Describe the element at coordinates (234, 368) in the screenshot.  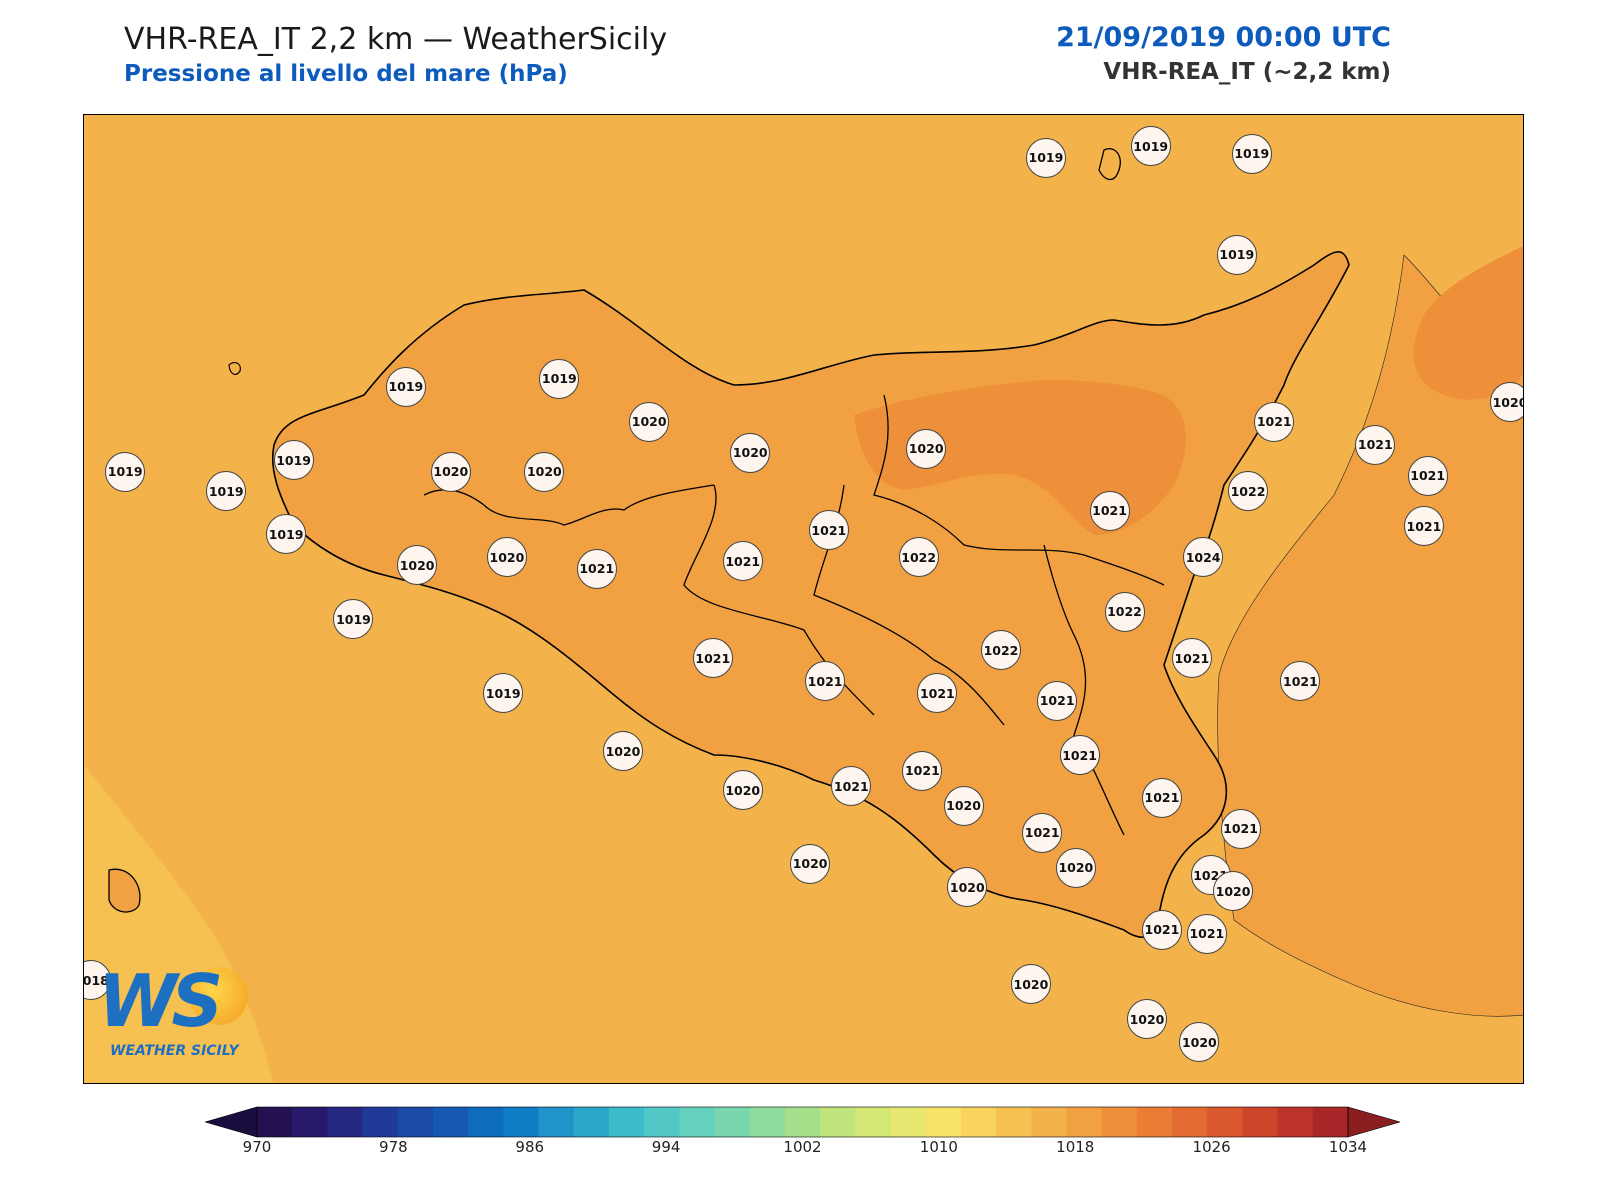
I see `island-egadi` at that location.